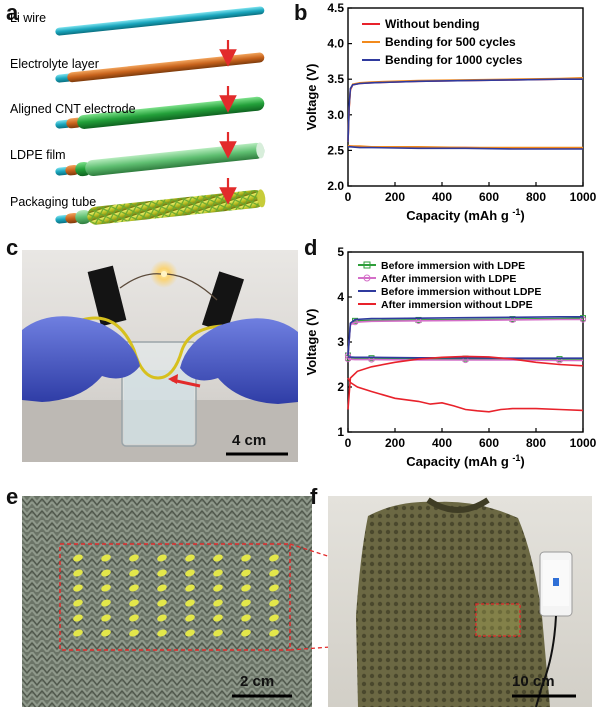 This screenshot has height=709, width=600. I want to click on y-tick-label: 1, so click(340, 432).